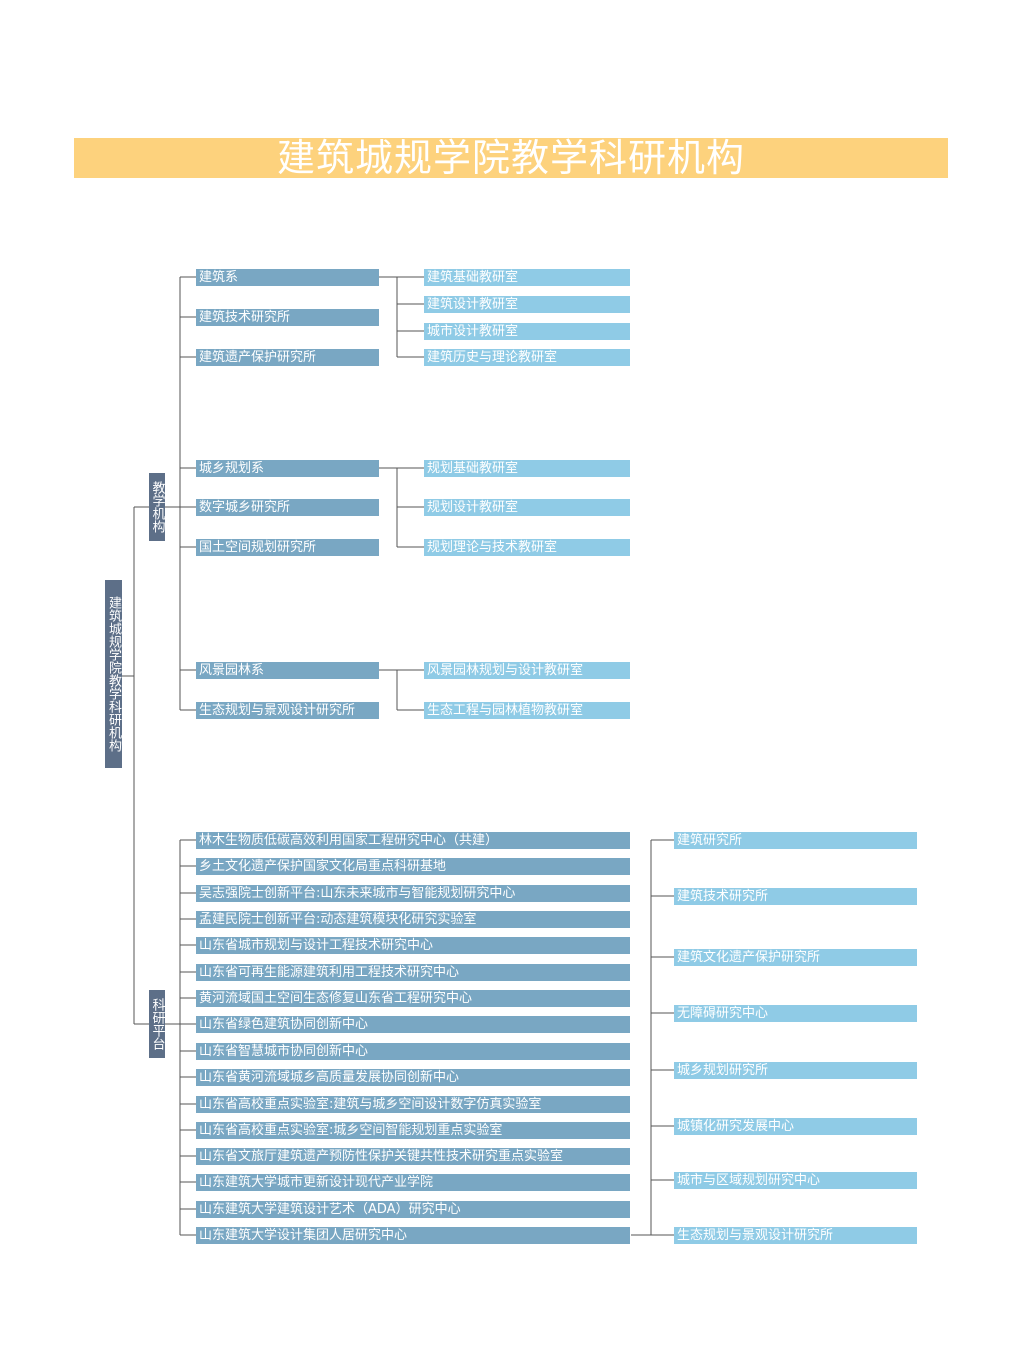  What do you see at coordinates (287, 710) in the screenshot?
I see `unit-box: 生态规划与景观设计研究所` at bounding box center [287, 710].